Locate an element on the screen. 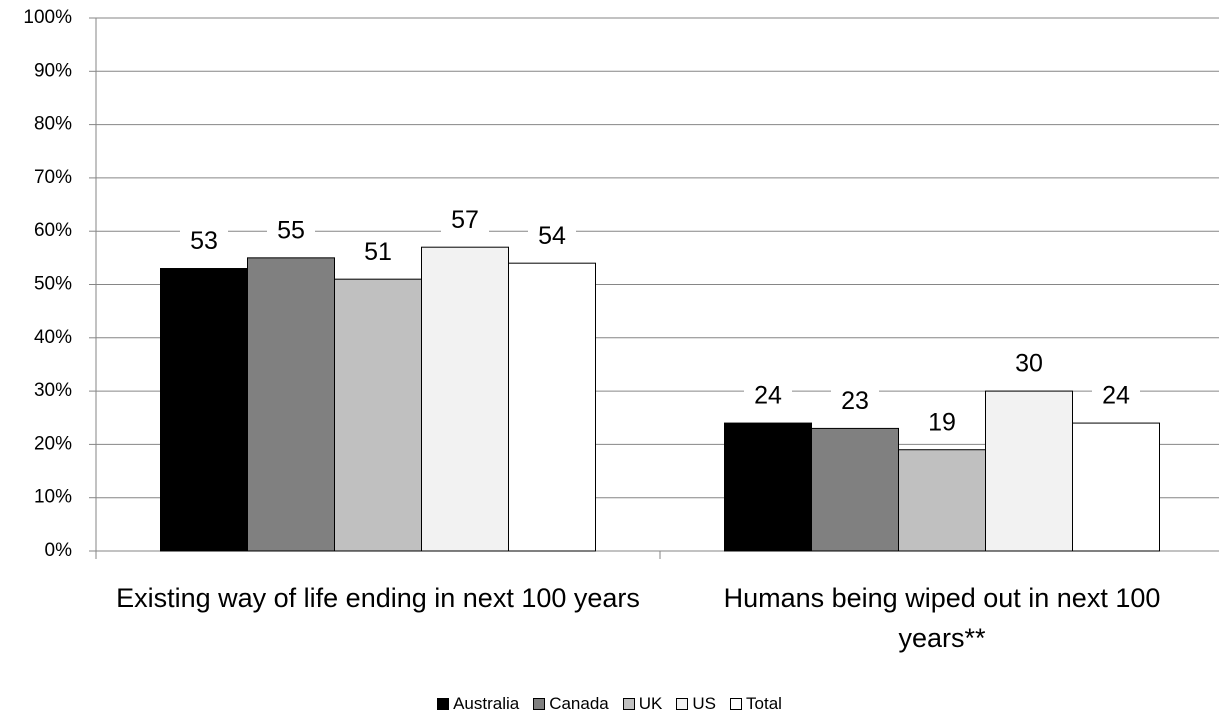  data-label: 55 is located at coordinates (291, 230).